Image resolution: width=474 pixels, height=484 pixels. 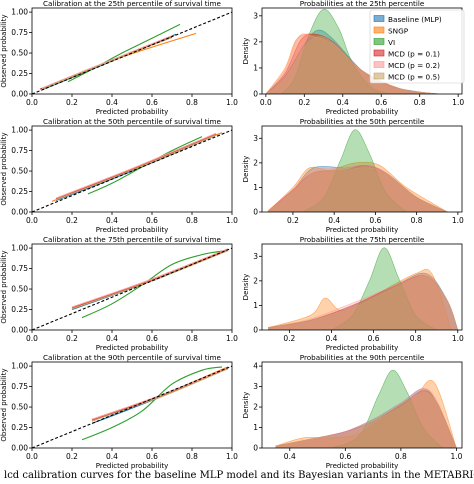 What do you see at coordinates (255, 366) in the screenshot?
I see `y-tick-label: 4` at bounding box center [255, 366].